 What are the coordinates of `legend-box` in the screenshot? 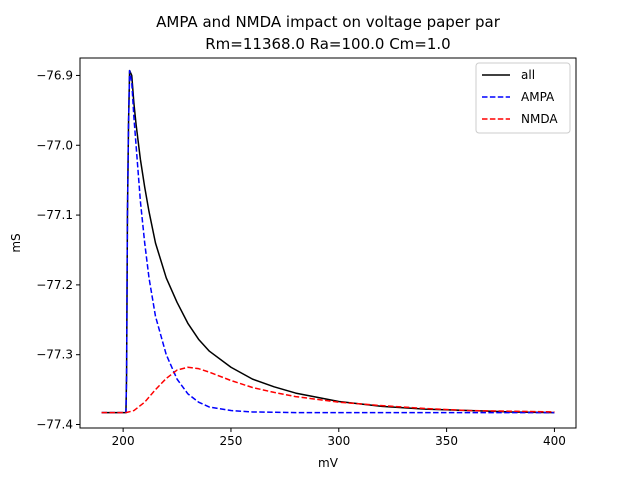 It's located at (523, 98).